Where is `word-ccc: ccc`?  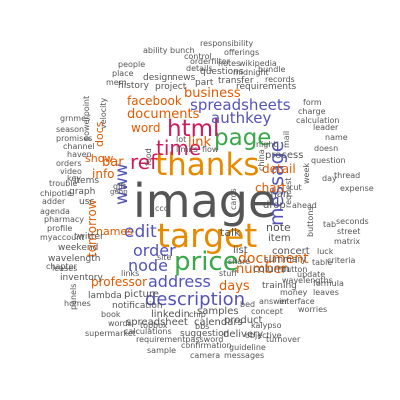
word-ccc: ccc is located at coordinates (162, 208).